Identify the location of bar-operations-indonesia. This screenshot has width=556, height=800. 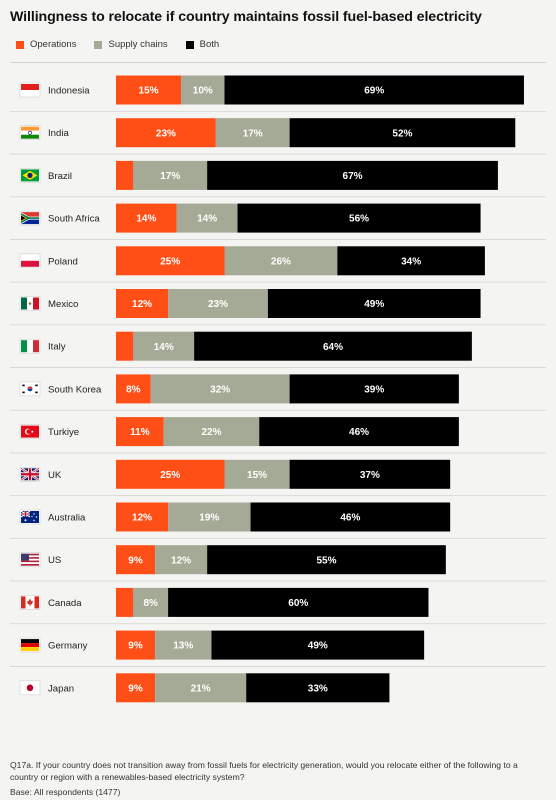
(149, 90).